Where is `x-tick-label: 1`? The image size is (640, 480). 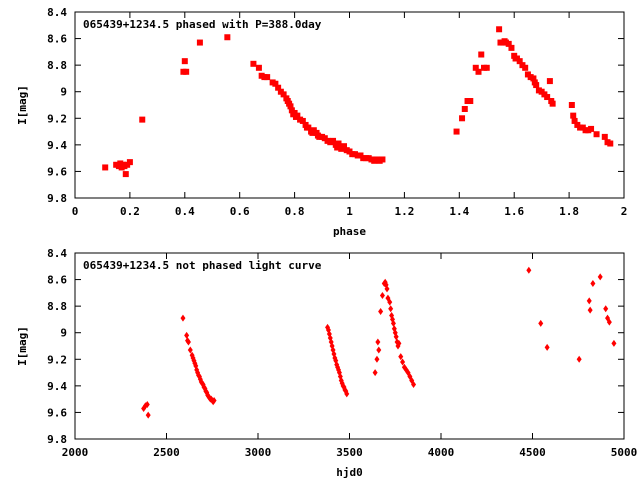 x-tick-label: 1 is located at coordinates (349, 211).